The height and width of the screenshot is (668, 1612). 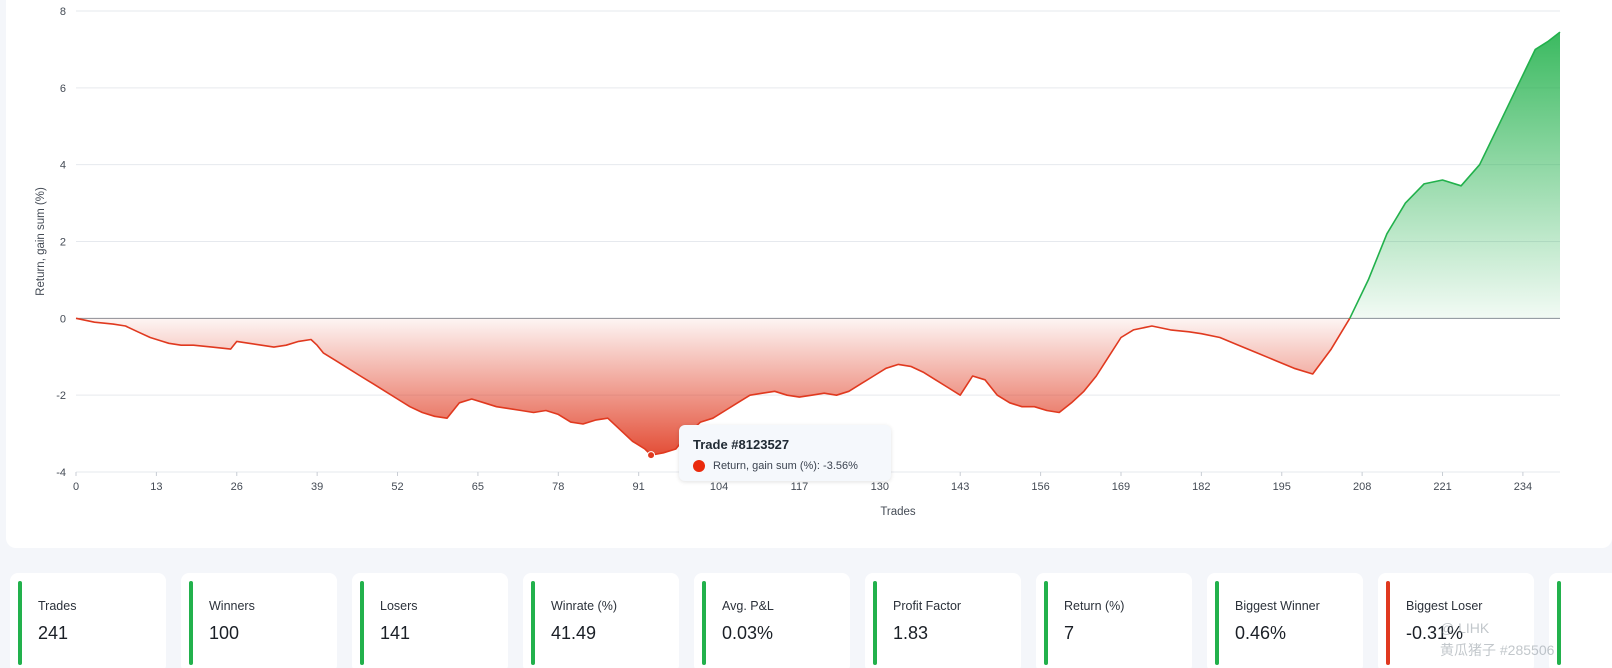 I want to click on x-tick-label: 117, so click(x=800, y=487).